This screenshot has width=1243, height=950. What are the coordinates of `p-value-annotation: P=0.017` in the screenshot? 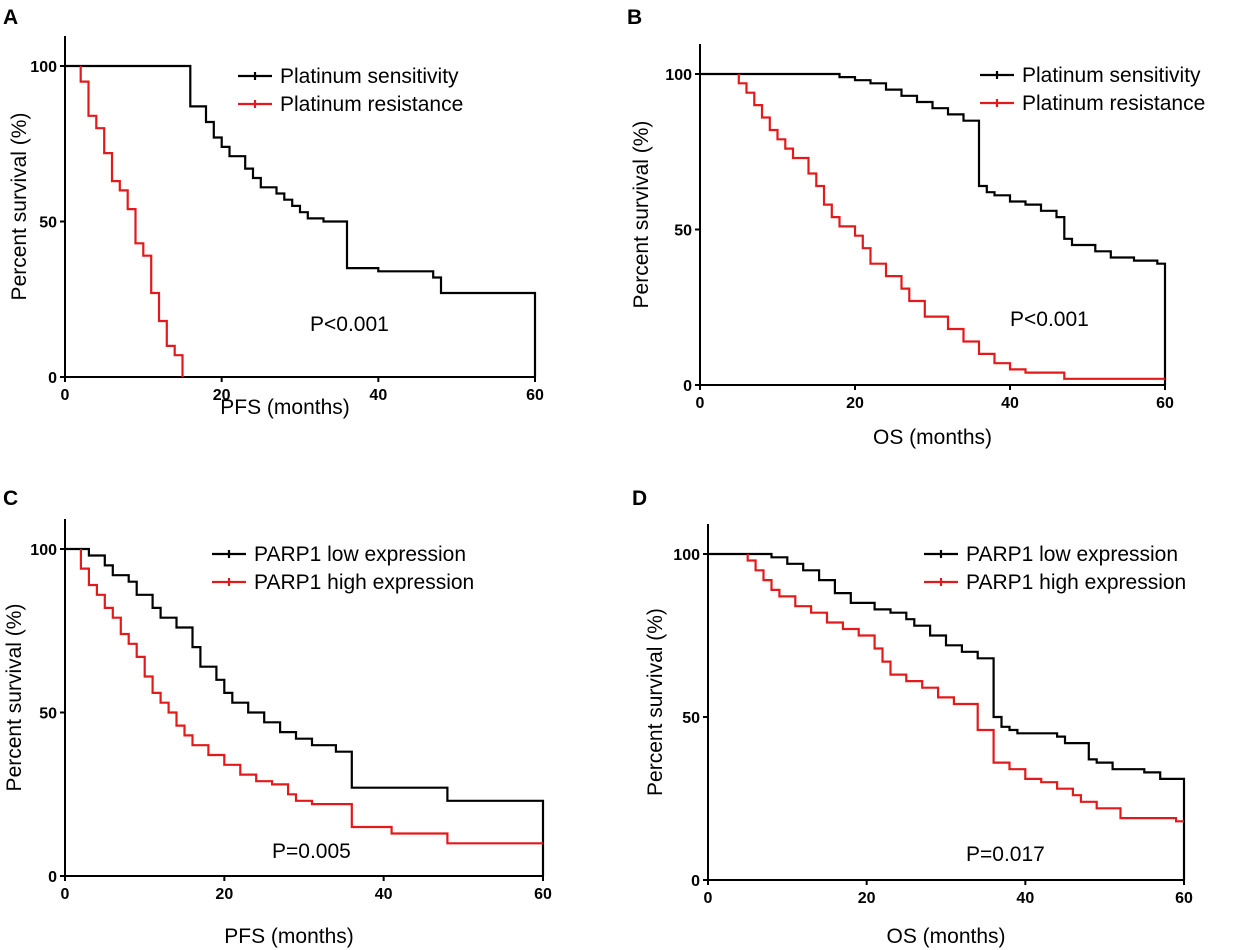 It's located at (1005, 854).